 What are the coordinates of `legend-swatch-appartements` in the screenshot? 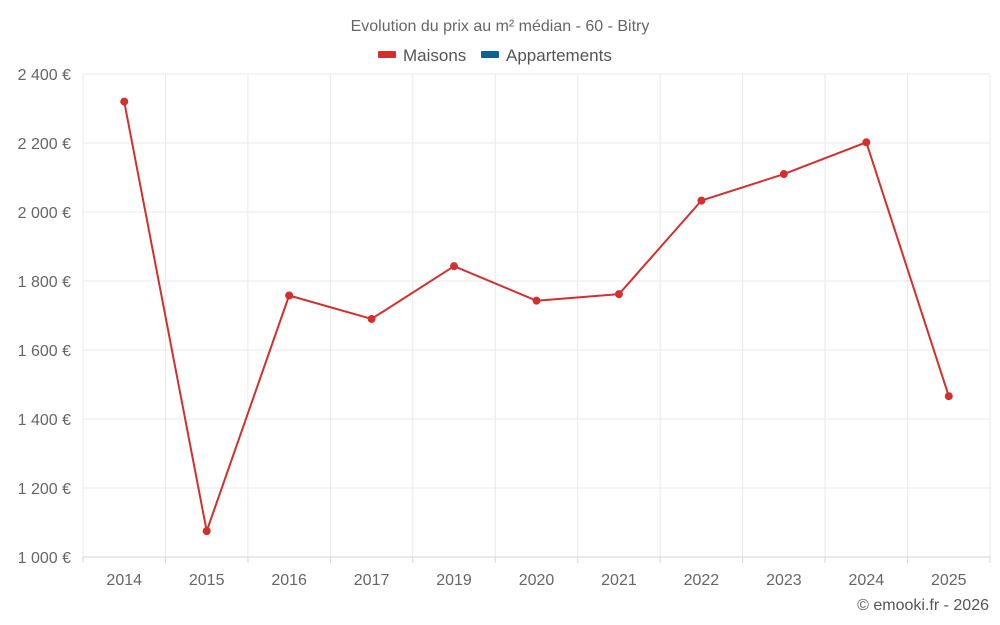 It's located at (490, 54).